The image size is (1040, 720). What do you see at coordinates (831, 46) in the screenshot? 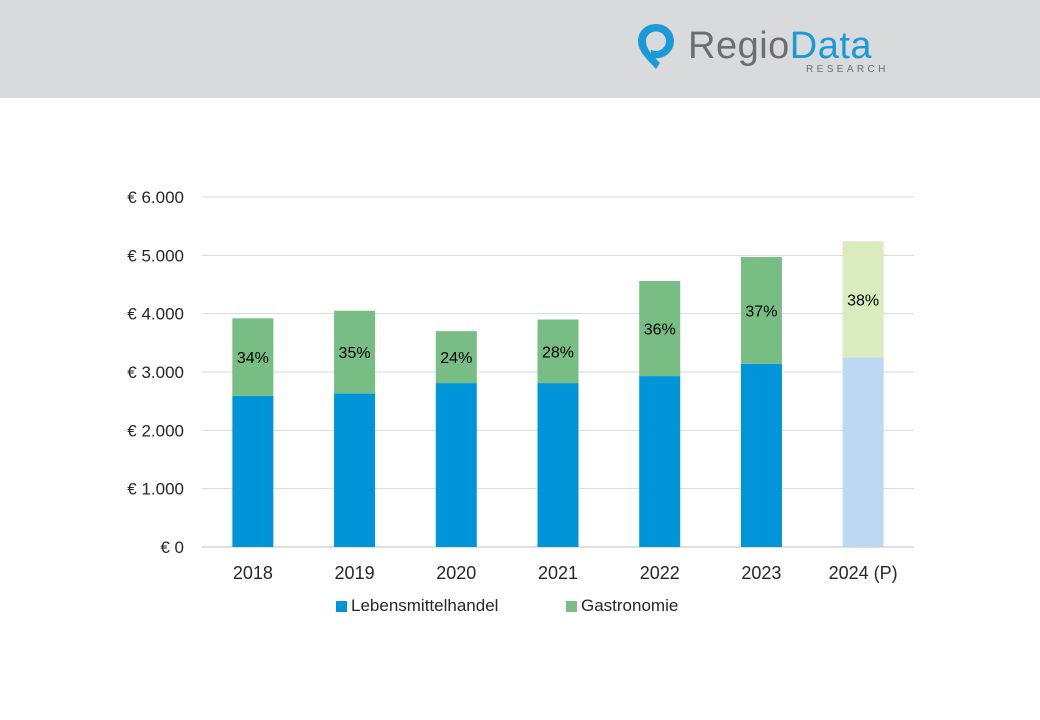
I see `logo-word-data: Data` at bounding box center [831, 46].